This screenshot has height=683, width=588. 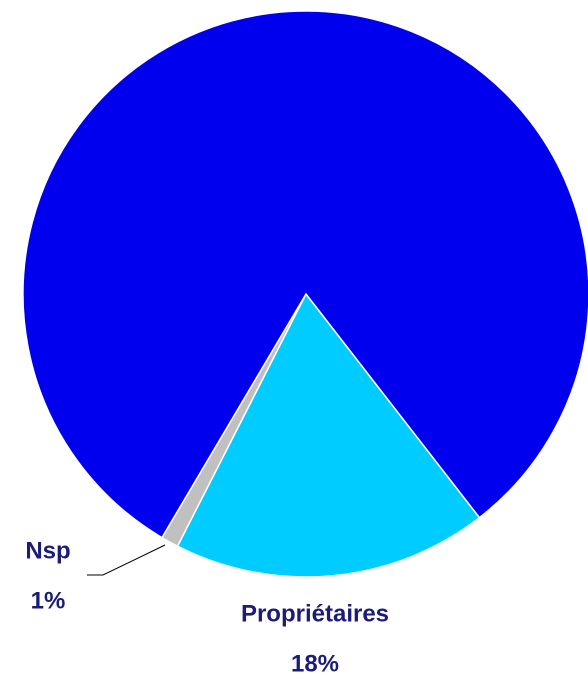 What do you see at coordinates (315, 613) in the screenshot?
I see `slice-label: Propriétaires` at bounding box center [315, 613].